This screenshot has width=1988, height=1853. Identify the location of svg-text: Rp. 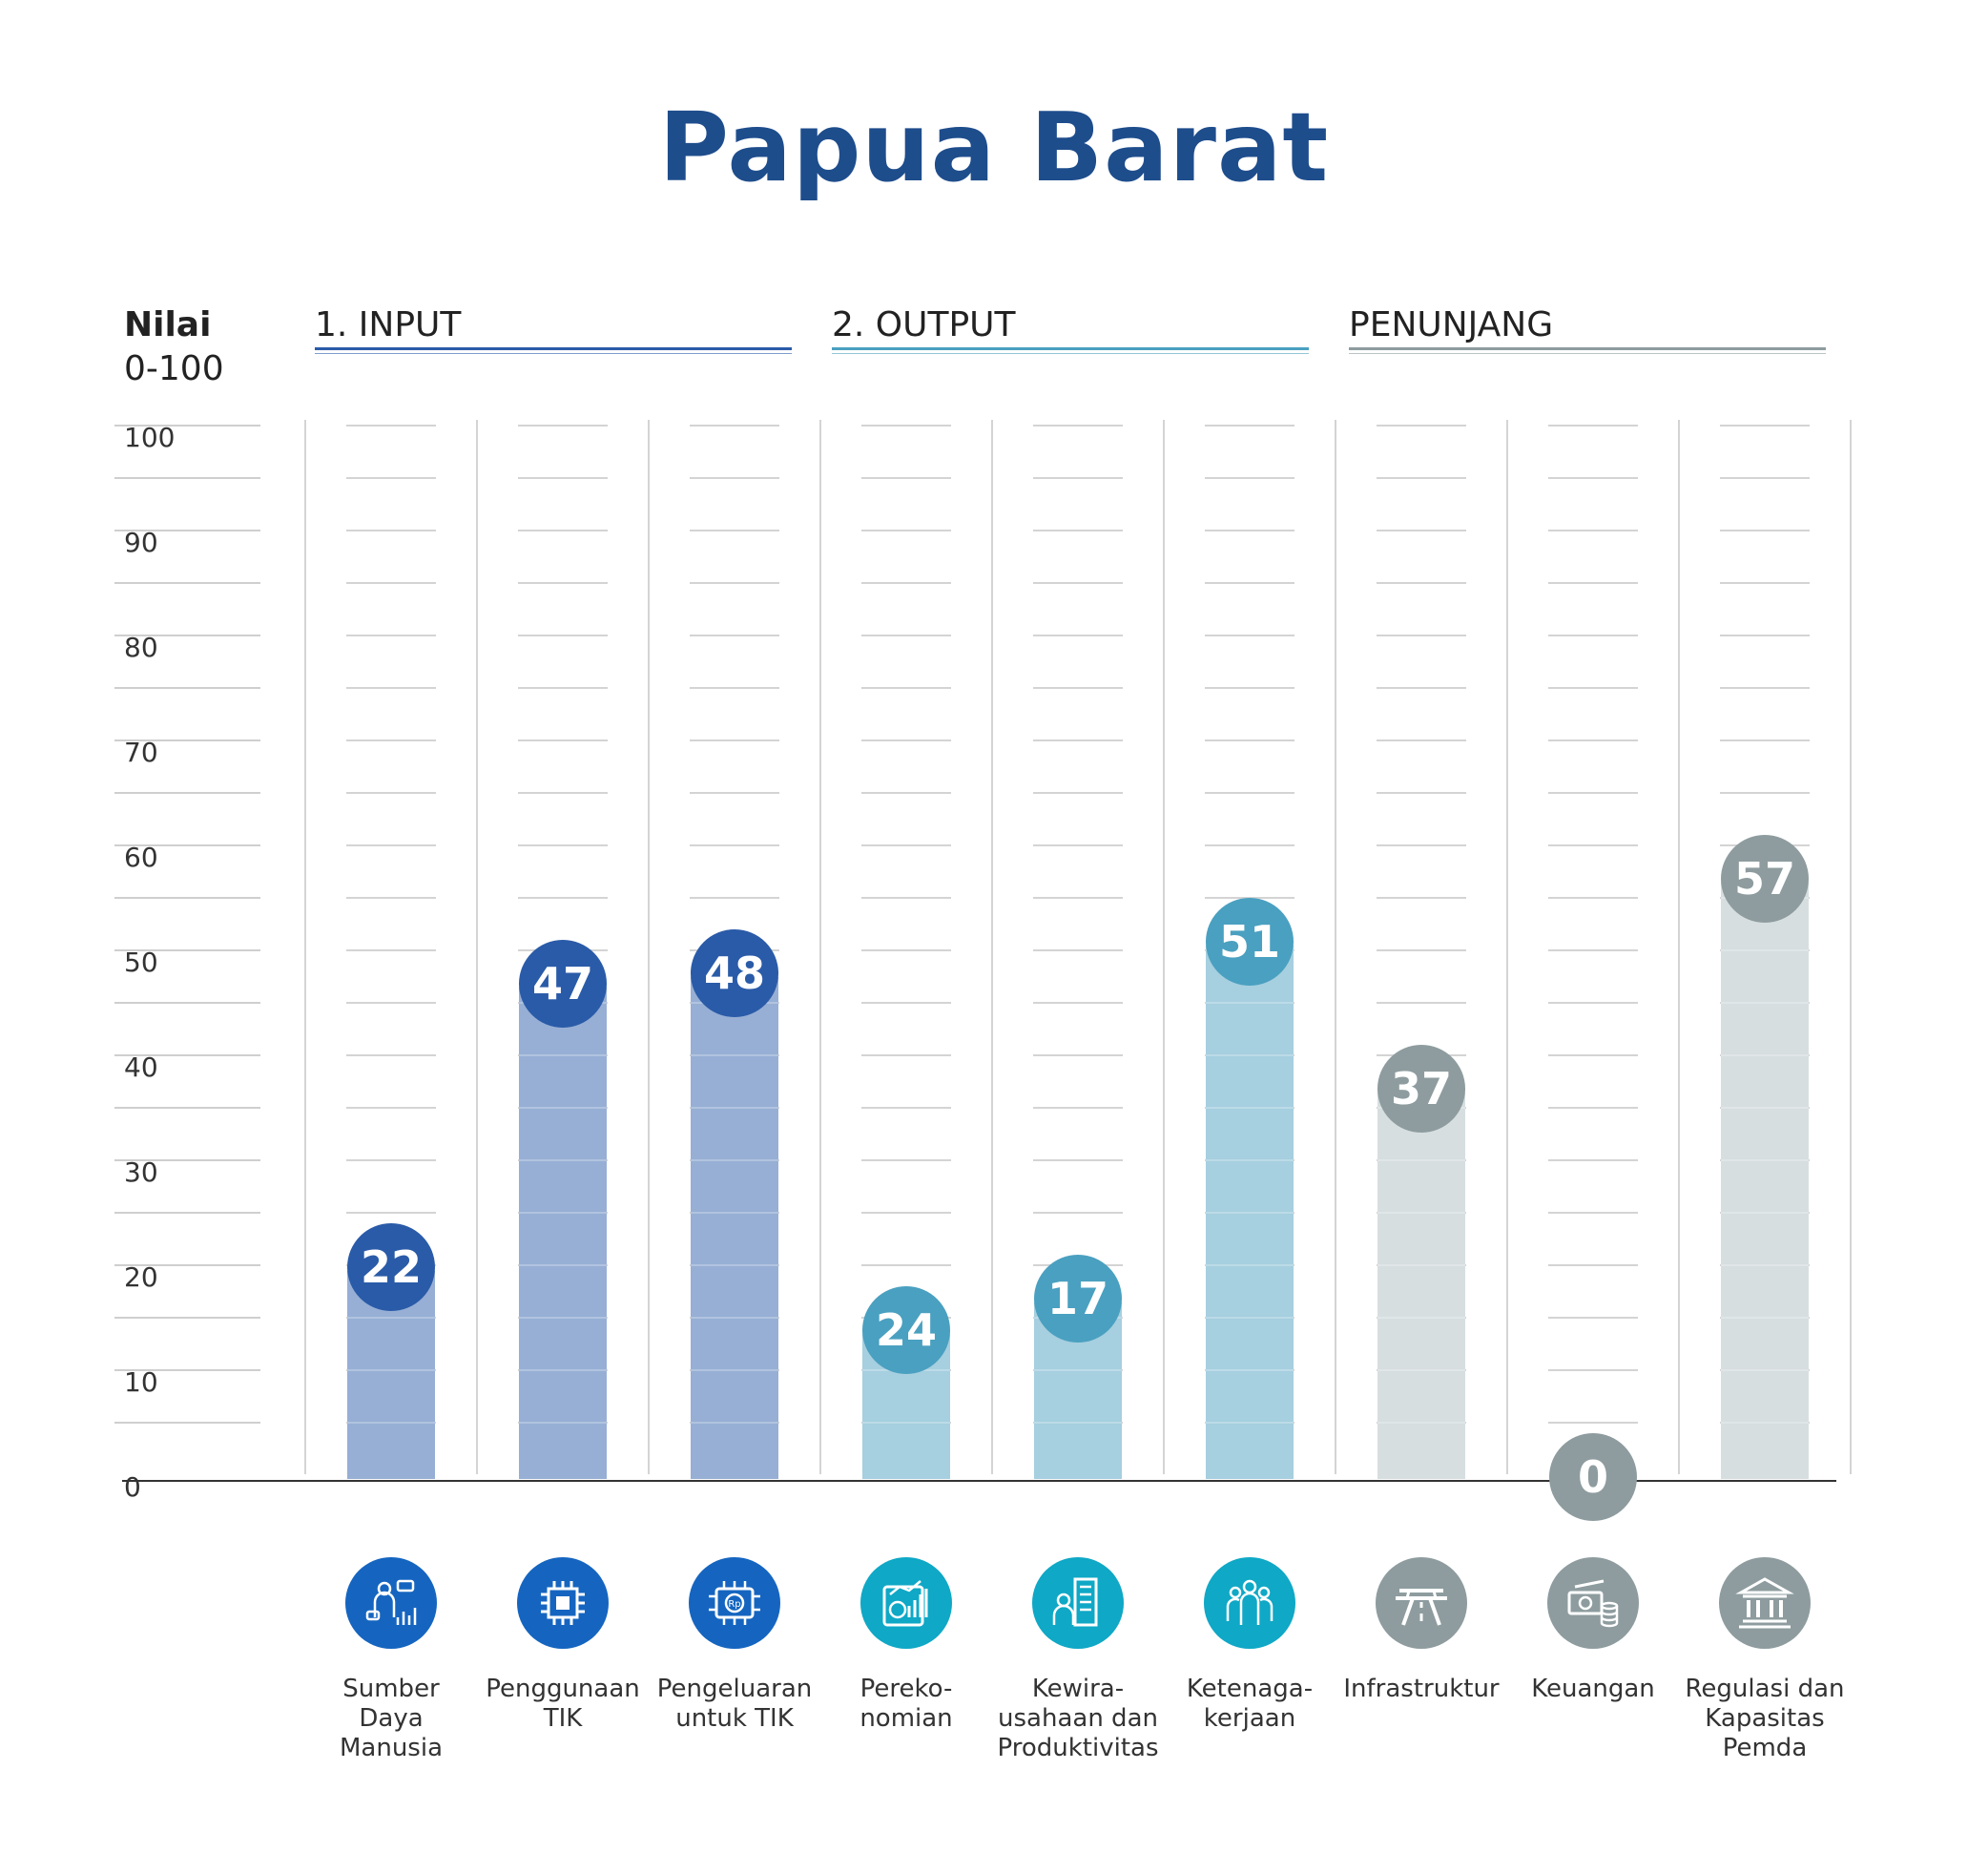
(734, 1604).